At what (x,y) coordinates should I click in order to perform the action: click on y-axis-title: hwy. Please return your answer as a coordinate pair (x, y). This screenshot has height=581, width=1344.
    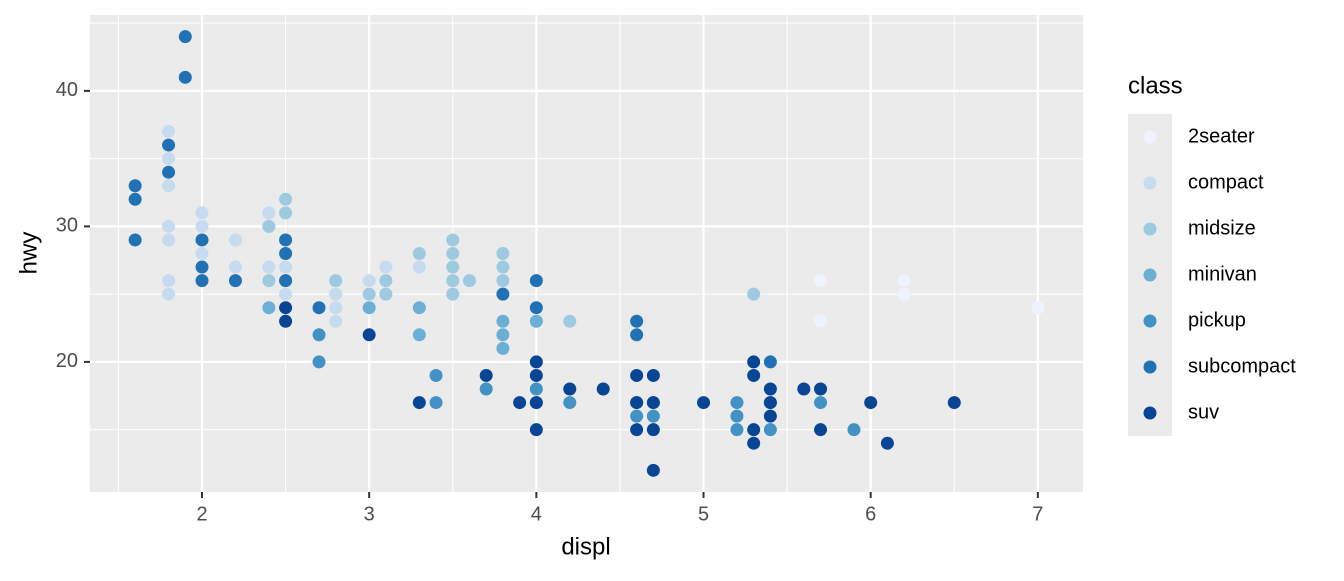
    Looking at the image, I should click on (28, 253).